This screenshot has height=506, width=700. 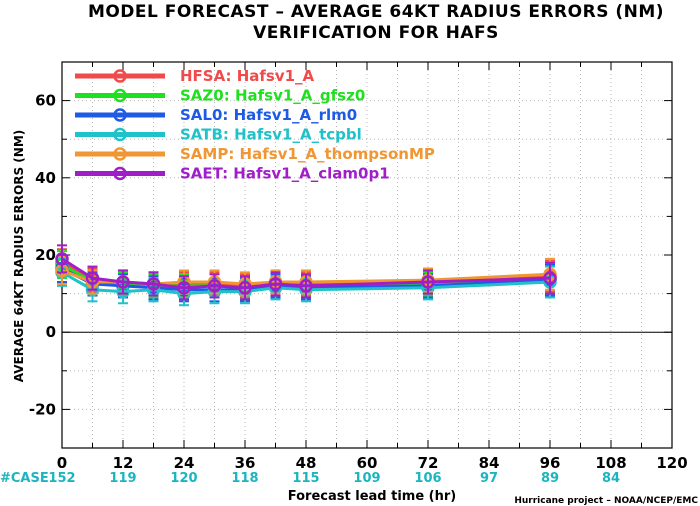 What do you see at coordinates (285, 174) in the screenshot?
I see `legend-entry: SAET: Hafsv1_A_clam0p1` at bounding box center [285, 174].